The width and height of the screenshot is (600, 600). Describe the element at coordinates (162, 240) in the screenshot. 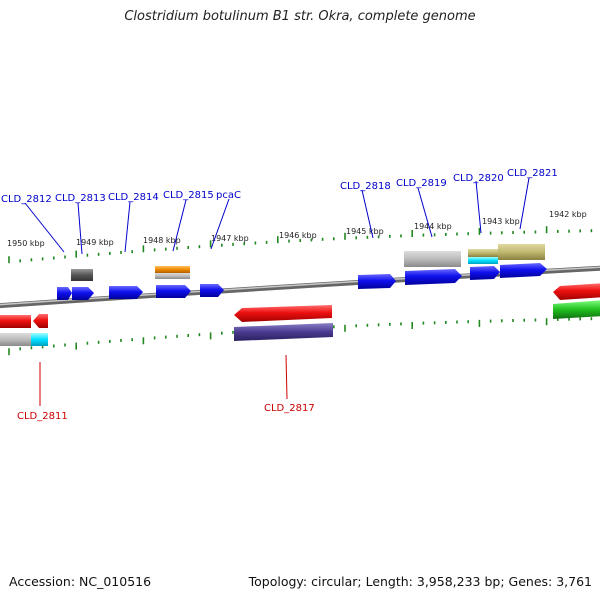

I see `scale-label-1948: 1948 kbp` at that location.